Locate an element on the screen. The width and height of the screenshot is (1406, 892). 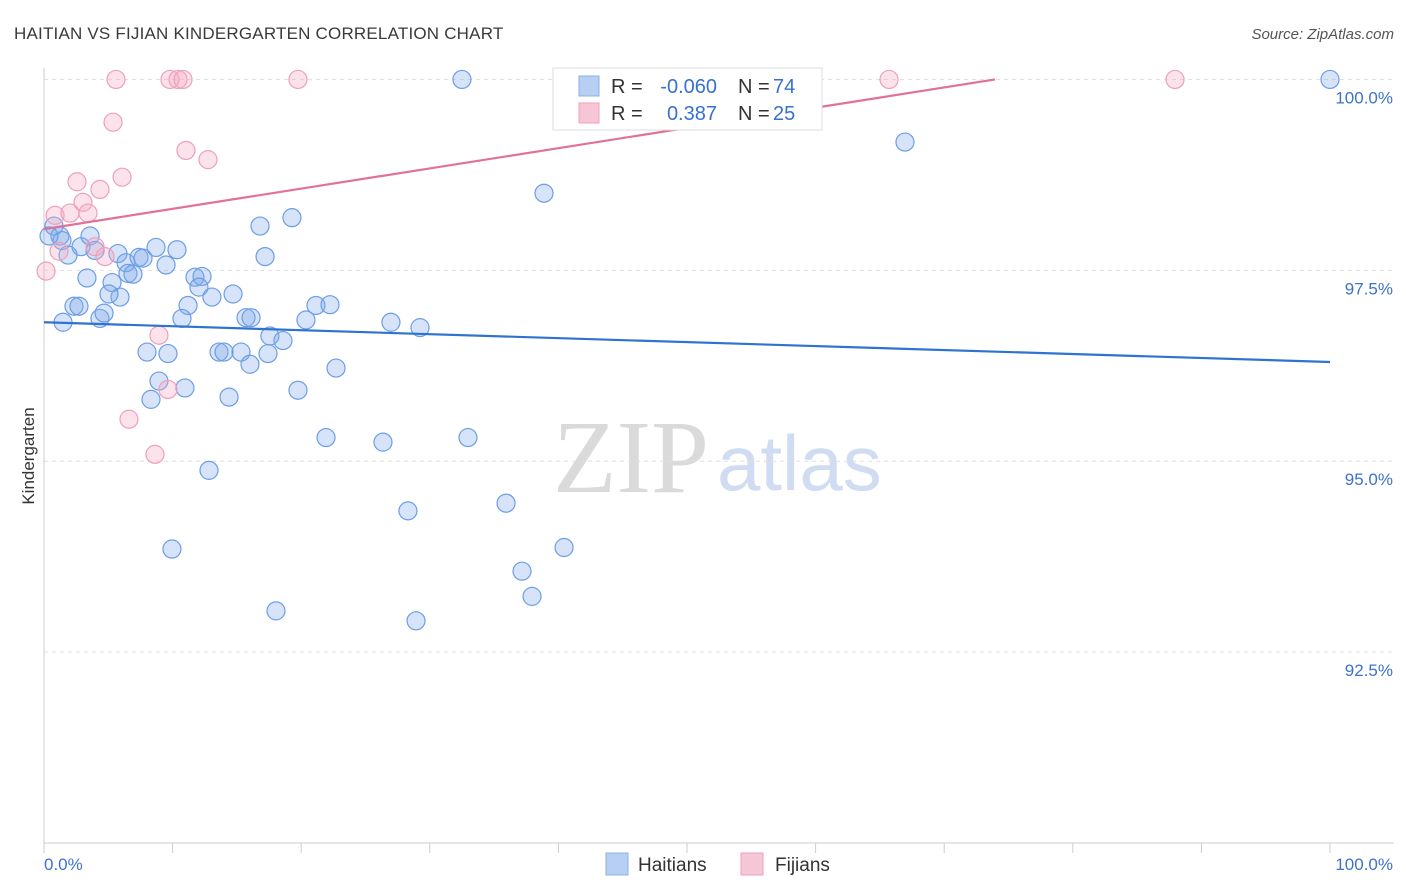
fijians-trend-line is located at coordinates (519, 154).